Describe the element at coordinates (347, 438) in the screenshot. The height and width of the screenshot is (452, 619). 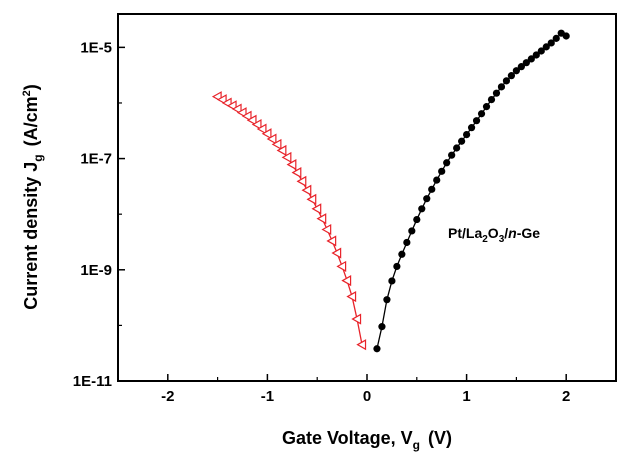
I see `x-axis-title-main: Gate Voltage, V` at that location.